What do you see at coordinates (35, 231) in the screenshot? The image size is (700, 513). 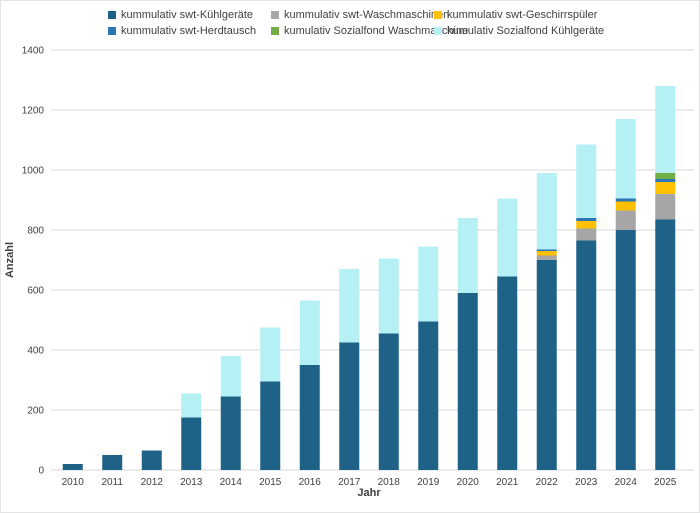 I see `y-tick-label: 800` at bounding box center [35, 231].